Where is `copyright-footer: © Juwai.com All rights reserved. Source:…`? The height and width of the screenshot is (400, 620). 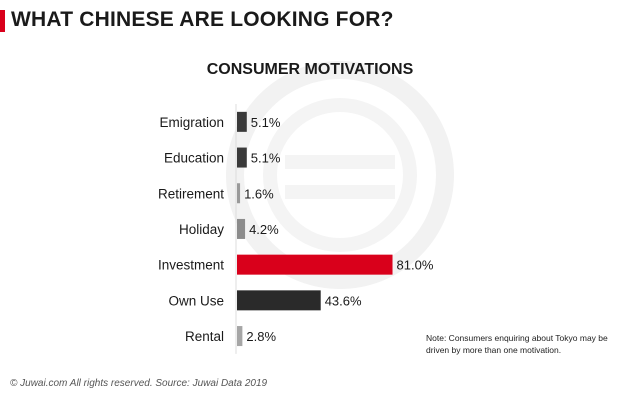
copyright-footer: © Juwai.com All rights reserved. Source:… is located at coordinates (139, 383).